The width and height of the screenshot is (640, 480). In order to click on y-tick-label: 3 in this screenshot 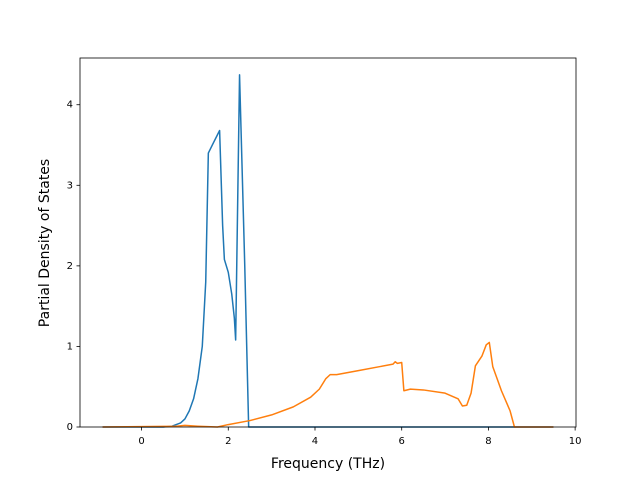, I will do `click(70, 185)`.